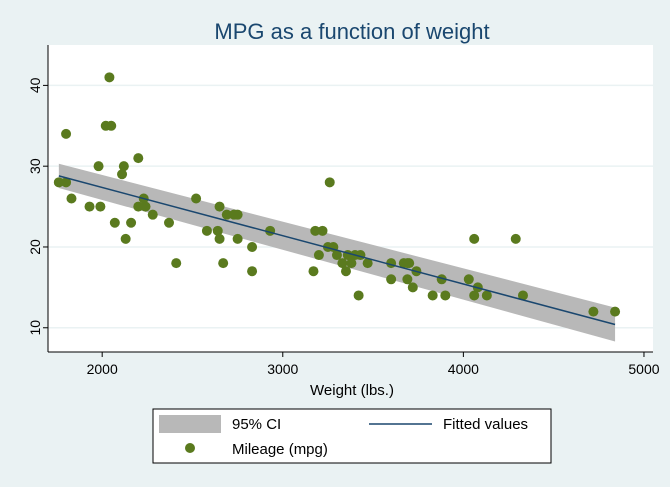 The width and height of the screenshot is (670, 487). What do you see at coordinates (35, 247) in the screenshot?
I see `y-tick-label: 20` at bounding box center [35, 247].